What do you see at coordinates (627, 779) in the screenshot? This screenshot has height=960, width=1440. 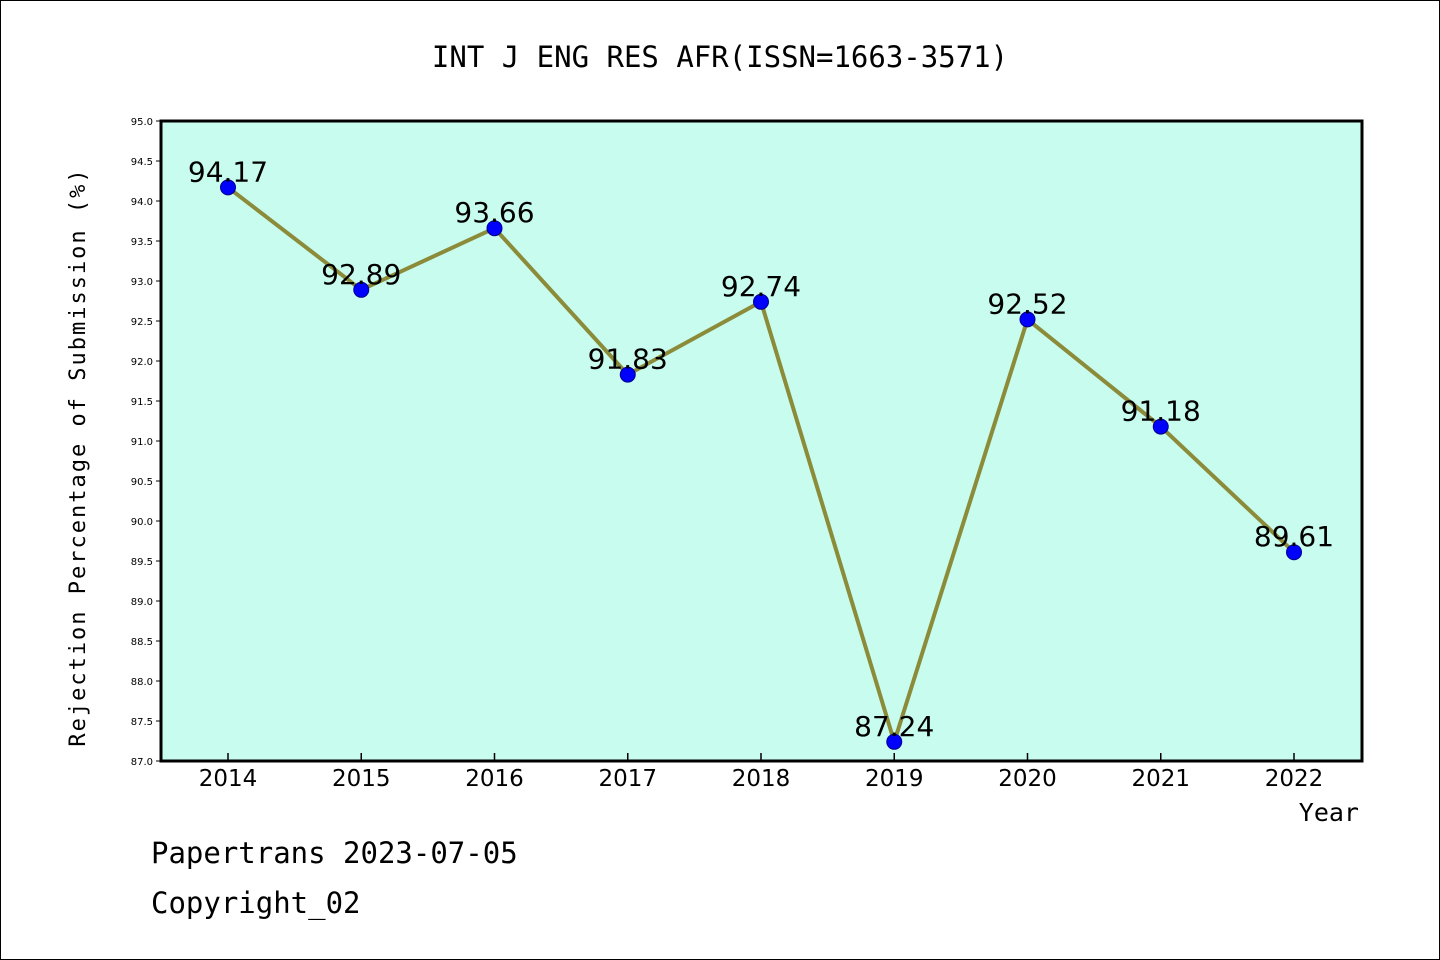 I see `x-tick-label: 2017` at bounding box center [627, 779].